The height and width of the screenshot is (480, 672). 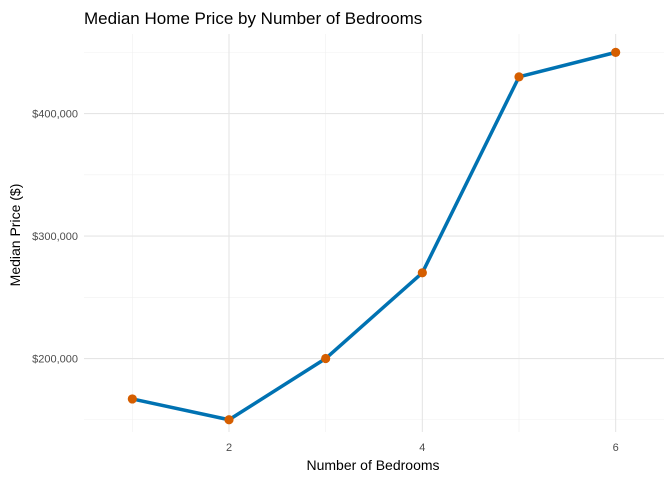 What do you see at coordinates (55, 115) in the screenshot?
I see `y-tick-label: $400,000` at bounding box center [55, 115].